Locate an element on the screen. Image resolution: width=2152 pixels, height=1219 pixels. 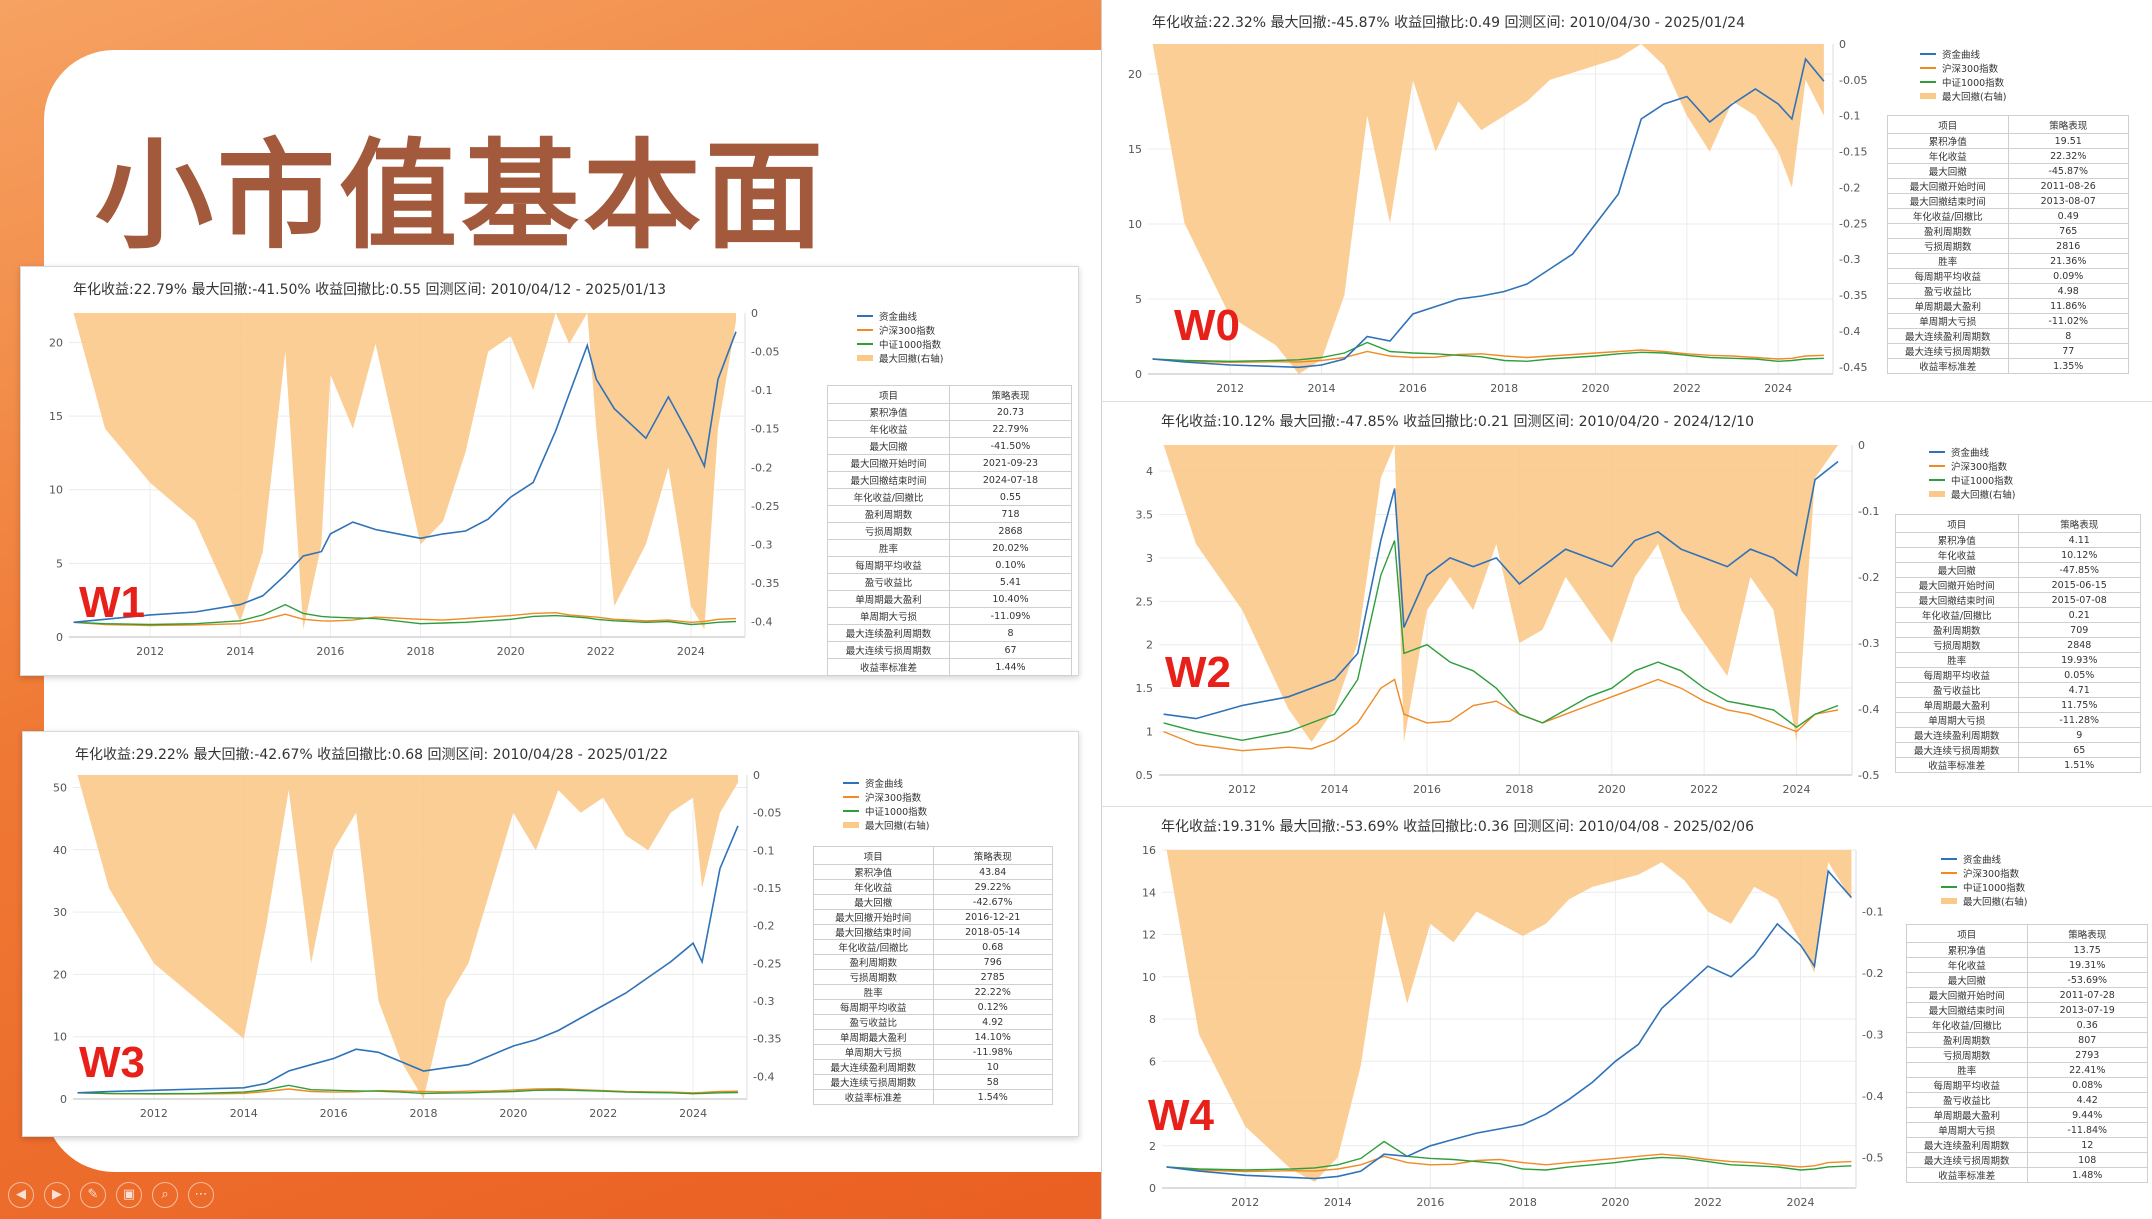
metric-value: 65 is located at coordinates (2079, 750).